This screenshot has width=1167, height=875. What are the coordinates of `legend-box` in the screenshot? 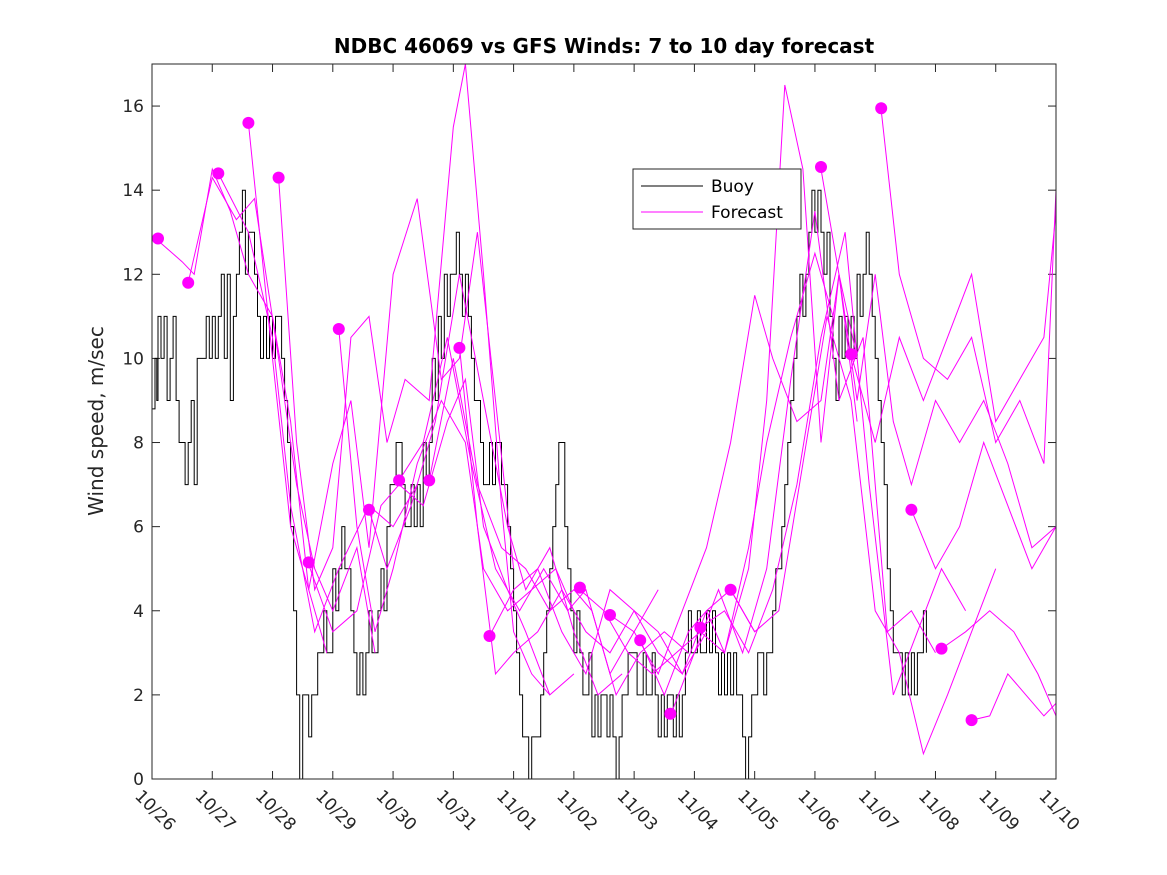 It's located at (717, 199).